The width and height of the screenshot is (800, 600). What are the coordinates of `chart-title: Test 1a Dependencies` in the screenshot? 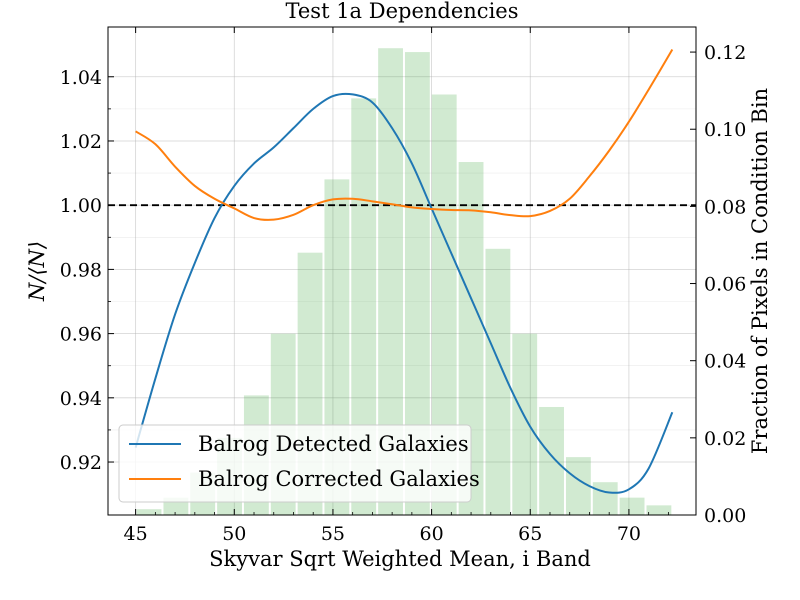 It's located at (402, 11).